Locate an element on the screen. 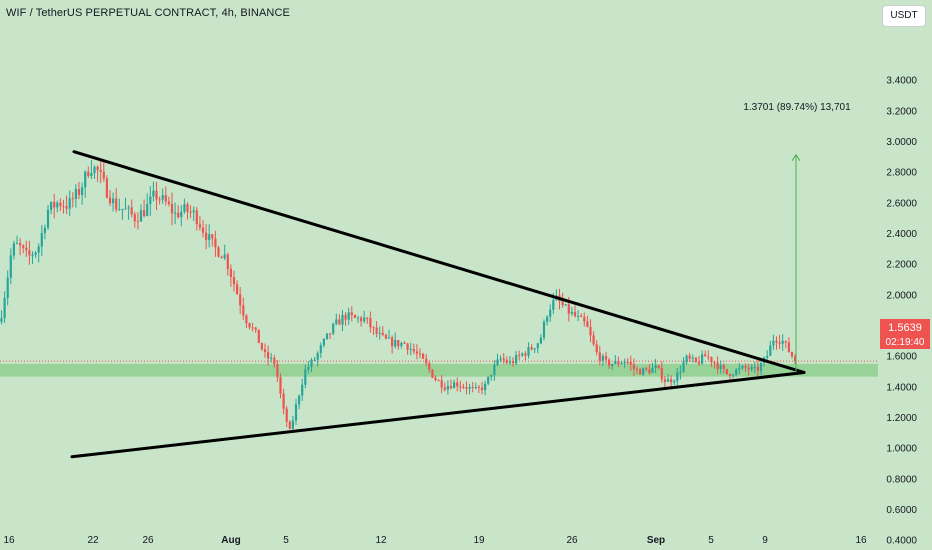  time-axis: 16 22 26 Aug 5 12 19 26 Sep 5 9 16 is located at coordinates (435, 540).